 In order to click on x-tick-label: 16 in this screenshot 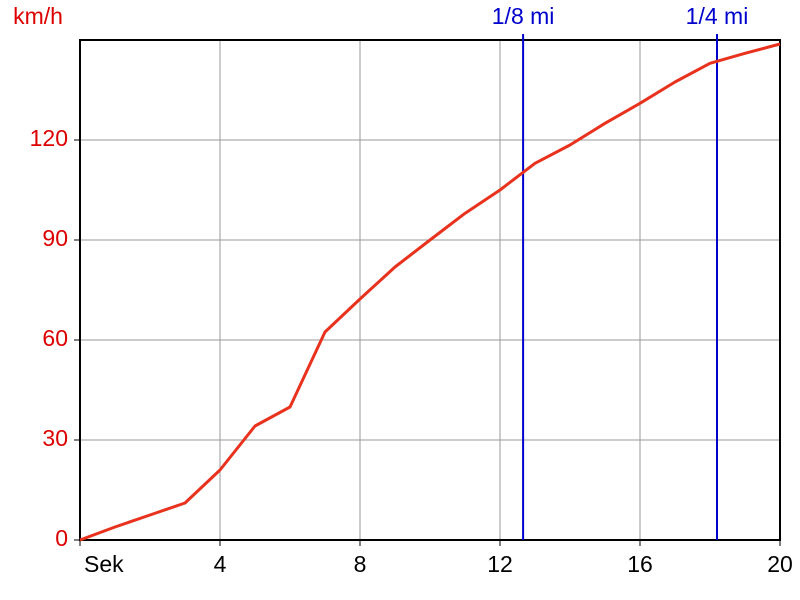, I will do `click(640, 564)`.